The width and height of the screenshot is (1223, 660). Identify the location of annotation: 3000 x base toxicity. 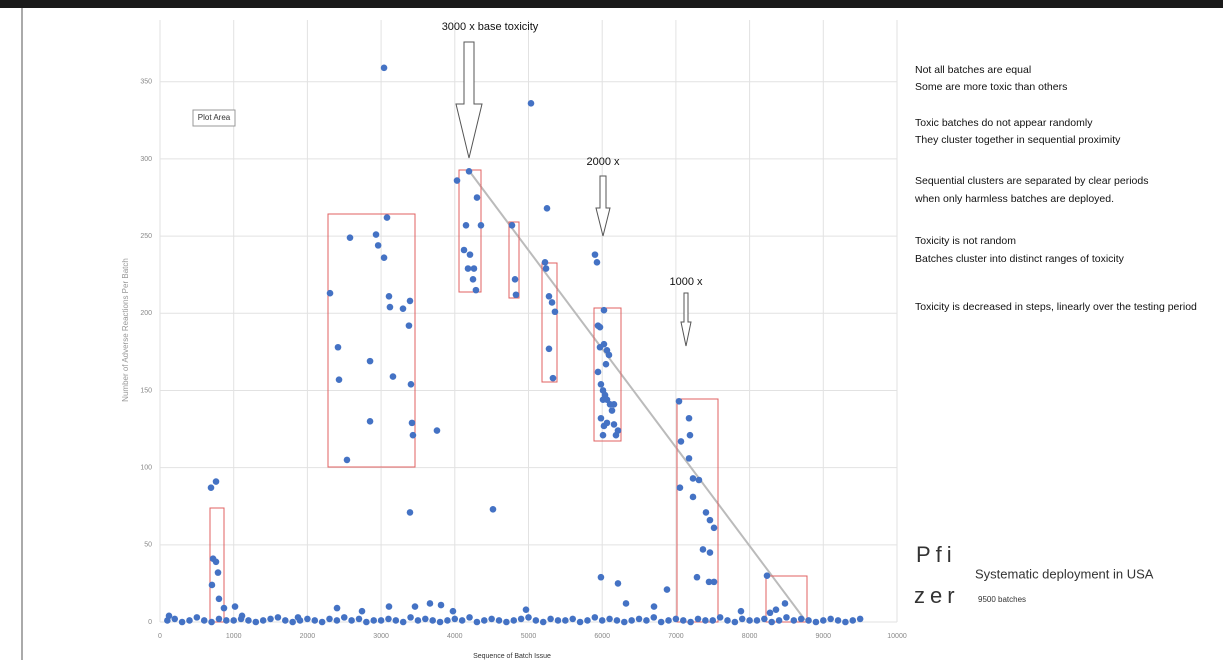
(490, 27).